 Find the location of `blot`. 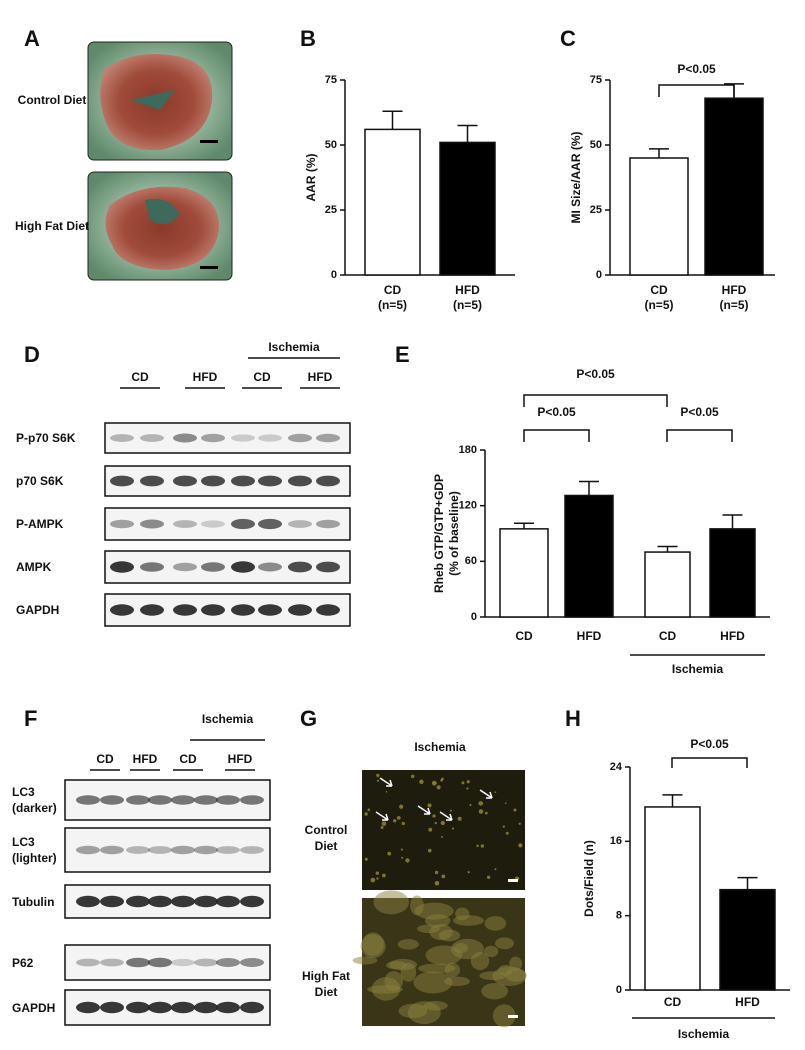

blot is located at coordinates (227, 438).